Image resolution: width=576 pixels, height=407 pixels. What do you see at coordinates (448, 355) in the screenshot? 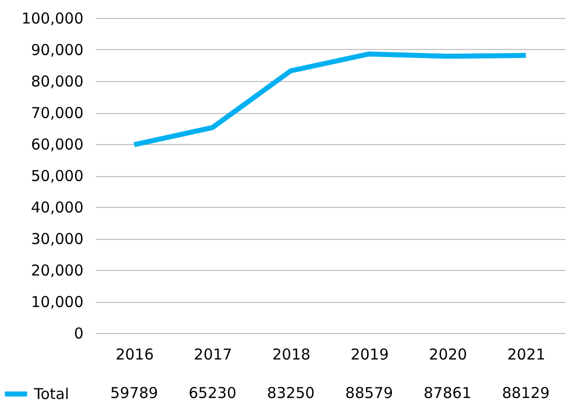
I see `x-tick-label: 2020` at bounding box center [448, 355].